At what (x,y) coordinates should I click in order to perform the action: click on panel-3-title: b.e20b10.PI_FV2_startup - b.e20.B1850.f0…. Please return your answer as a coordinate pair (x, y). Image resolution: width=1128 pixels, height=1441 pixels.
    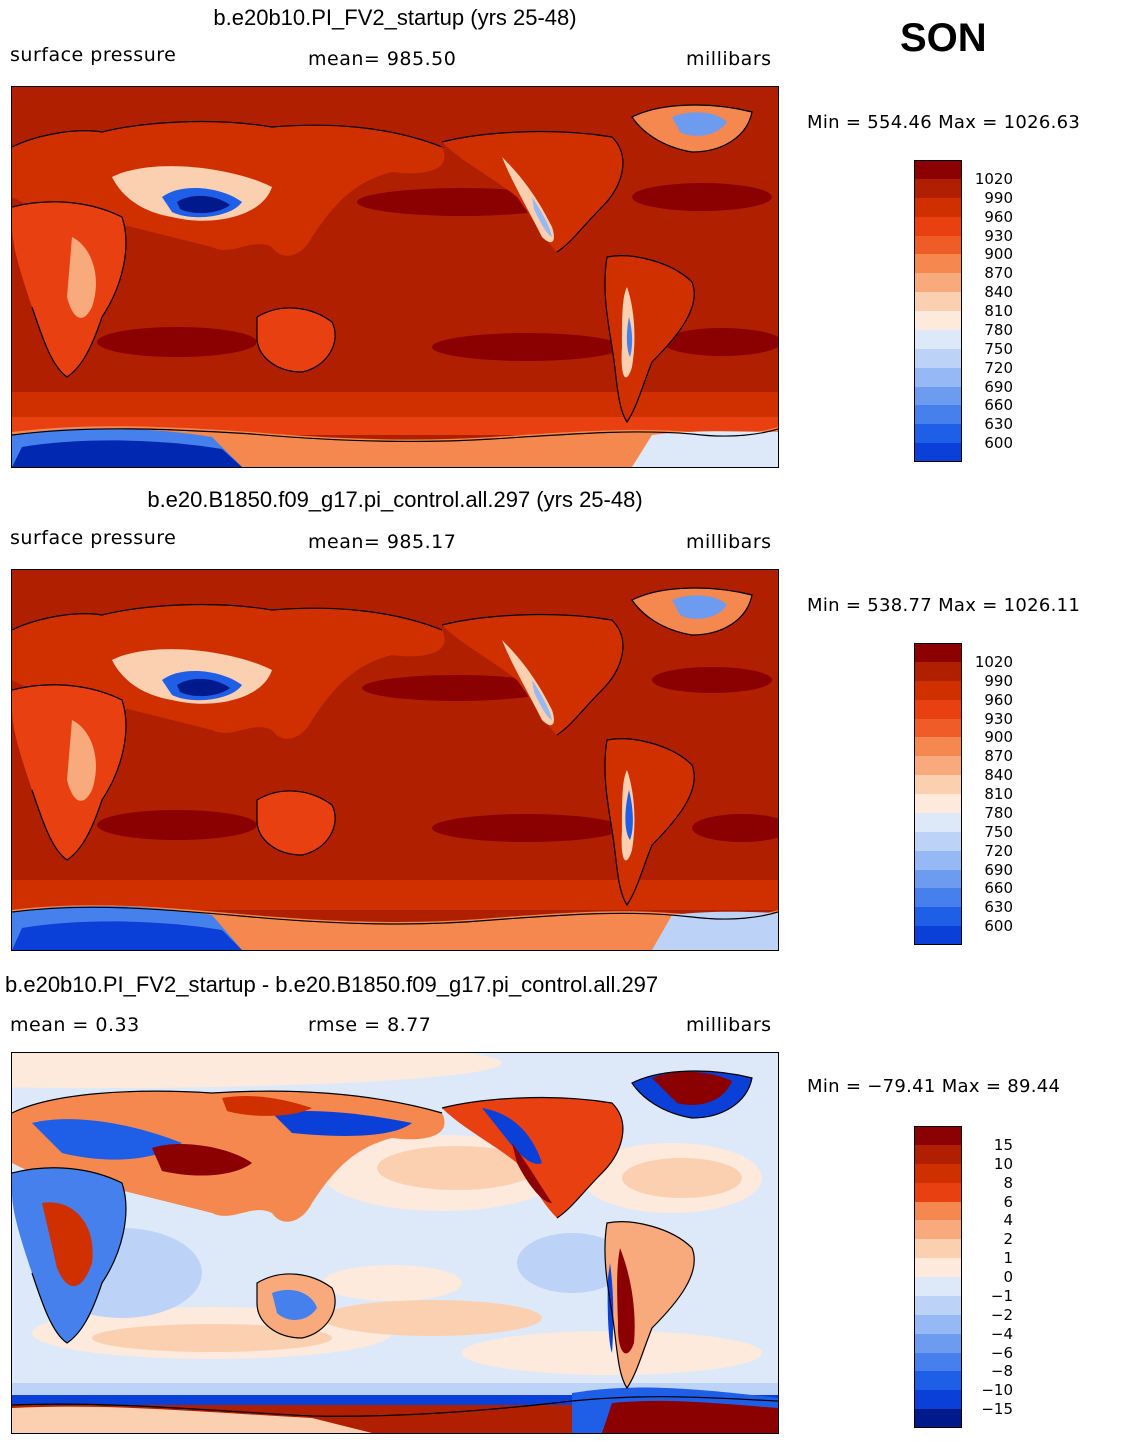
    Looking at the image, I should click on (332, 984).